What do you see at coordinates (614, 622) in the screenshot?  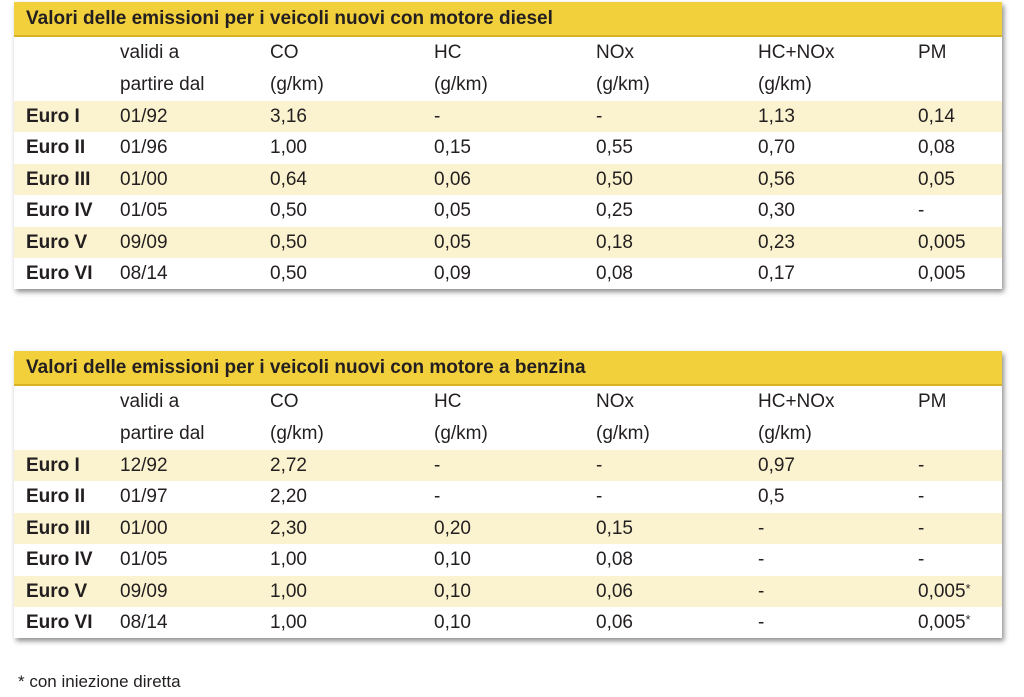 I see `nox-value: 0,06` at bounding box center [614, 622].